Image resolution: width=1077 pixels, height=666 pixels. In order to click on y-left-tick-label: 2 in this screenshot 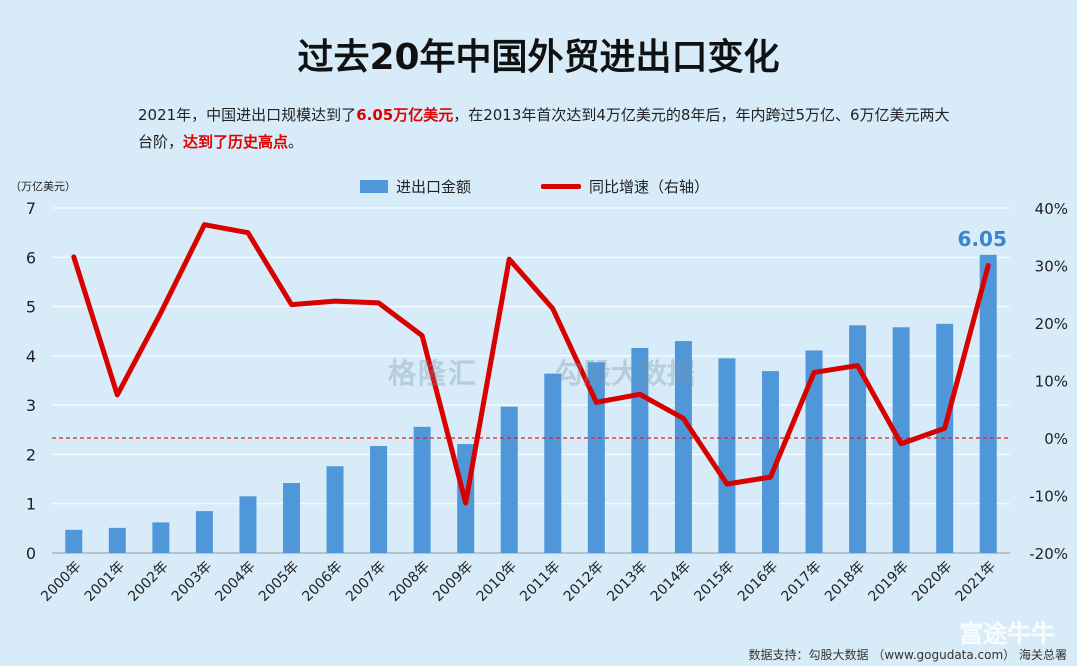, I will do `click(31, 454)`.